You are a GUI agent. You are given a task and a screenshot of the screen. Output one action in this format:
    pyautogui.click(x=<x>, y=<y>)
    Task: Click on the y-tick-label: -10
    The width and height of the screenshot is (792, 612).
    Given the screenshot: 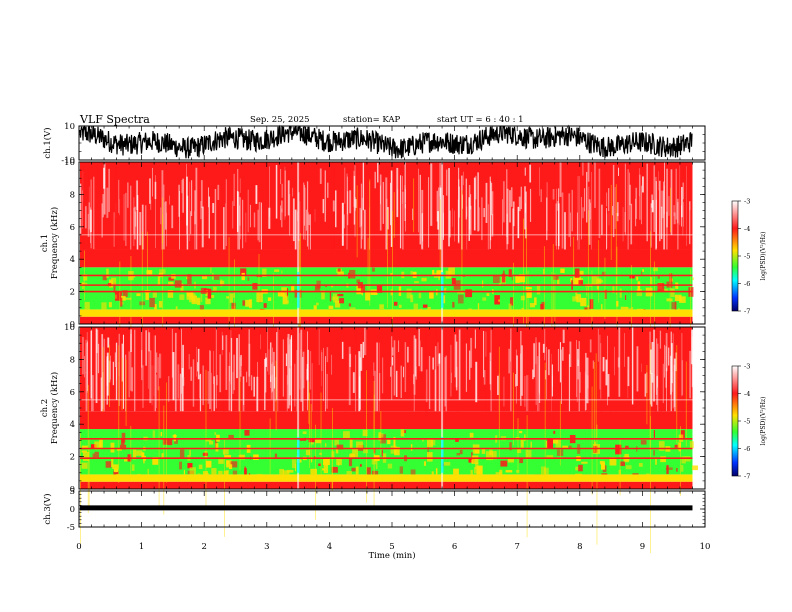 What is the action you would take?
    pyautogui.click(x=68, y=161)
    